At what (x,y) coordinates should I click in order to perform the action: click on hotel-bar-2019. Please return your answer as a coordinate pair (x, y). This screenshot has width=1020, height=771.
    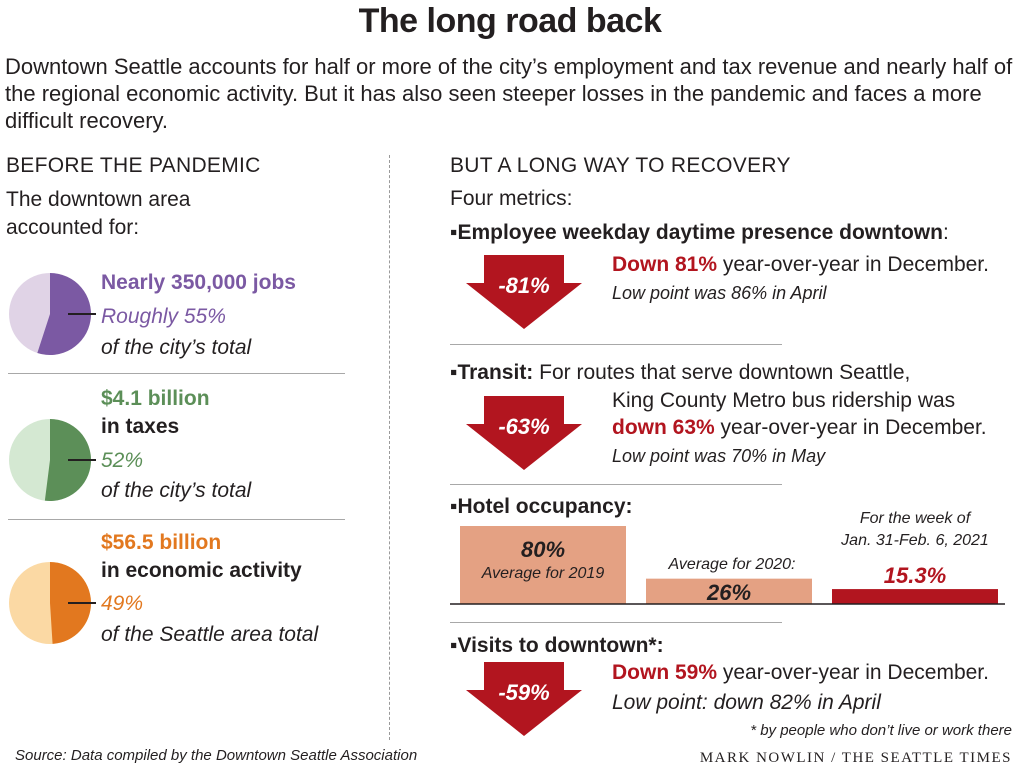
    Looking at the image, I should click on (543, 565).